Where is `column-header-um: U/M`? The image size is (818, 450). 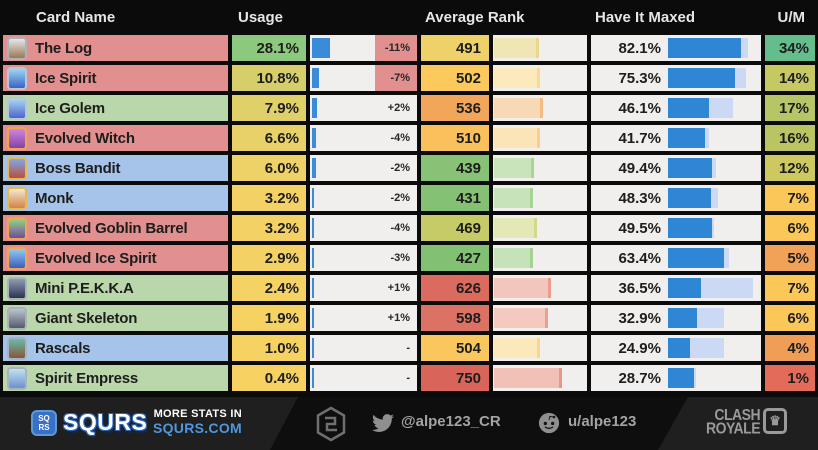
column-header-um: U/M is located at coordinates (791, 17).